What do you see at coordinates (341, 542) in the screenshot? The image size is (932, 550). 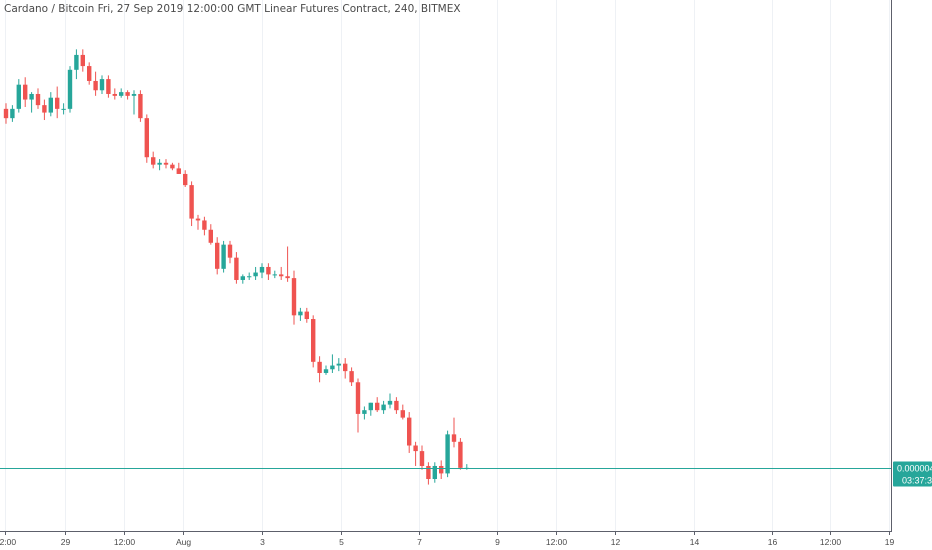 I see `x-tick-label: 5` at bounding box center [341, 542].